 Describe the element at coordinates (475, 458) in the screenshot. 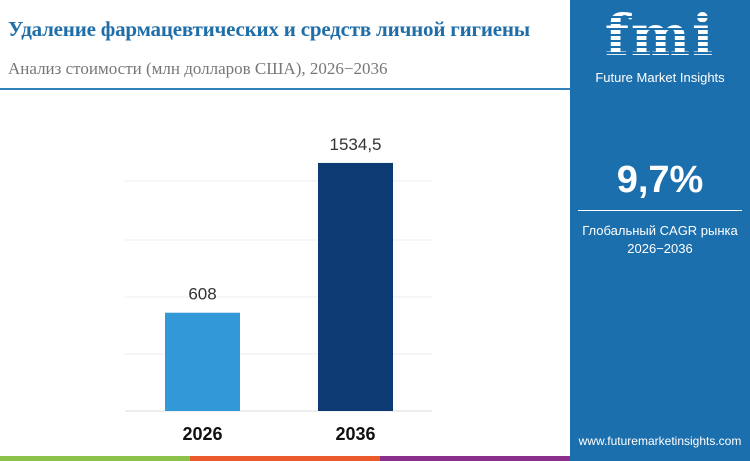

I see `stripe-purple` at that location.